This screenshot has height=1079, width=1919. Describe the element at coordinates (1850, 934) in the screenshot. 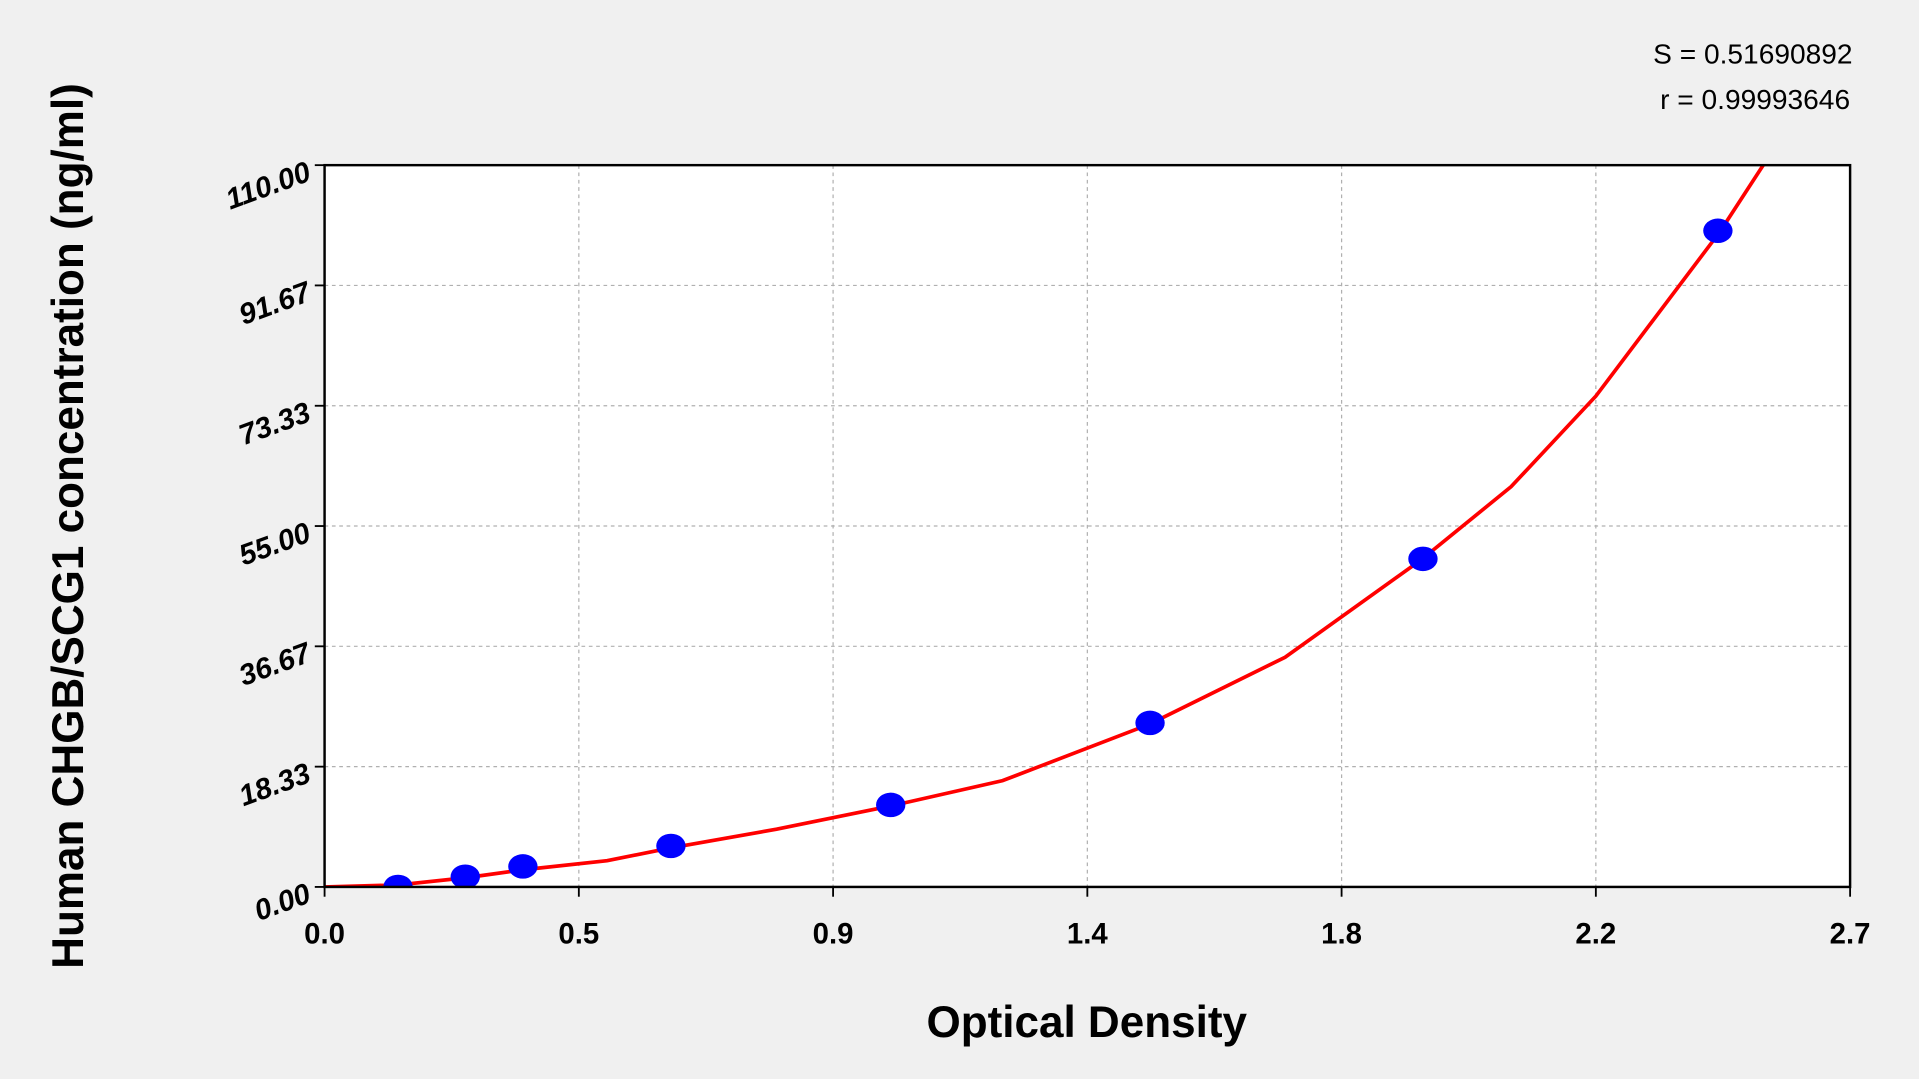

I see `x-tick-label: 2.7` at that location.